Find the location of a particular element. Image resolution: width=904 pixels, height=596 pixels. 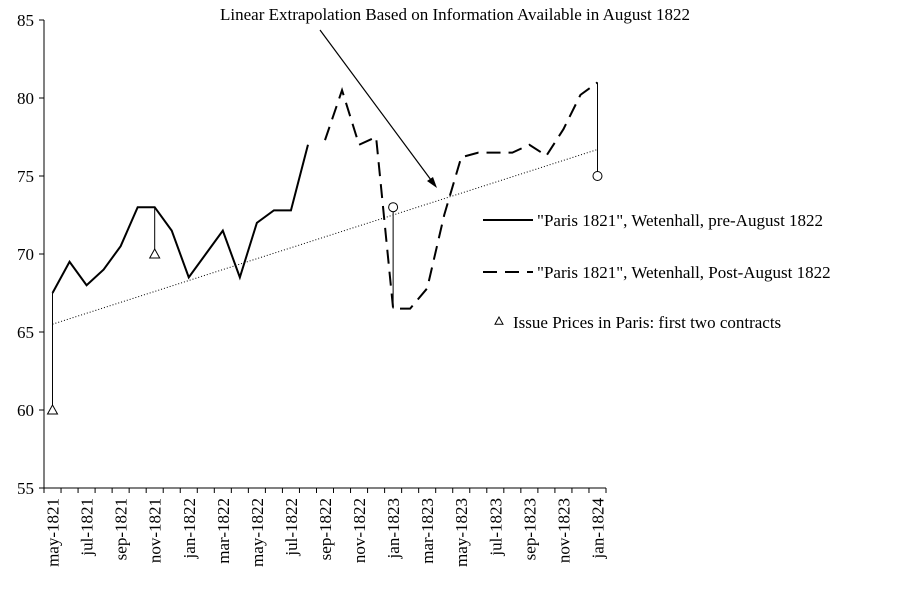

x-tick-label: mar-1823 is located at coordinates (427, 531).